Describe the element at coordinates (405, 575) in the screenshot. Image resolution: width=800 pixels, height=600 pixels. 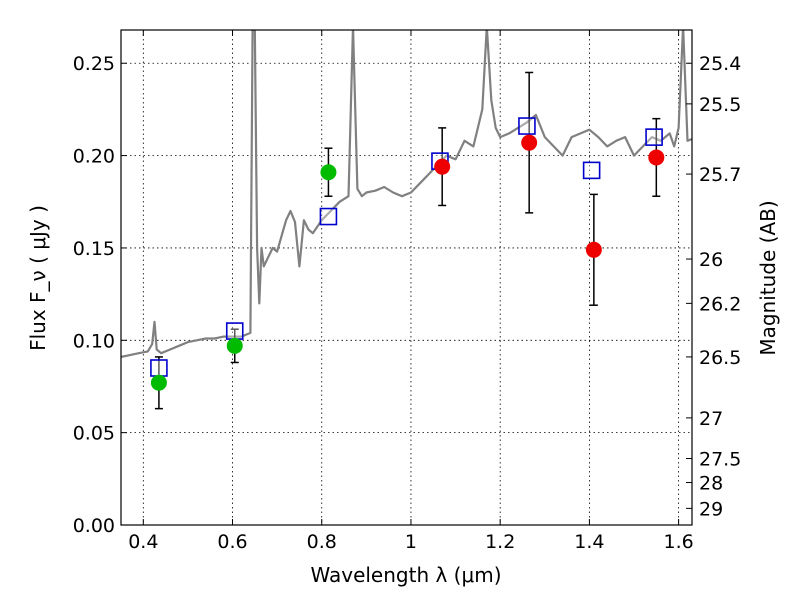
I see `x-axis-label: Wavelength λ (μm)` at that location.